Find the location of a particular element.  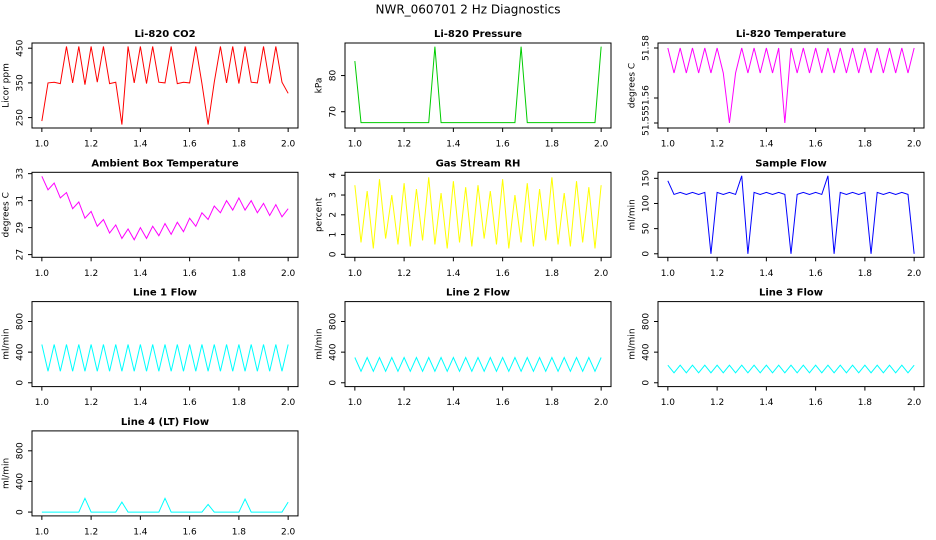

y-tick-label: 51.55 is located at coordinates (647, 123).